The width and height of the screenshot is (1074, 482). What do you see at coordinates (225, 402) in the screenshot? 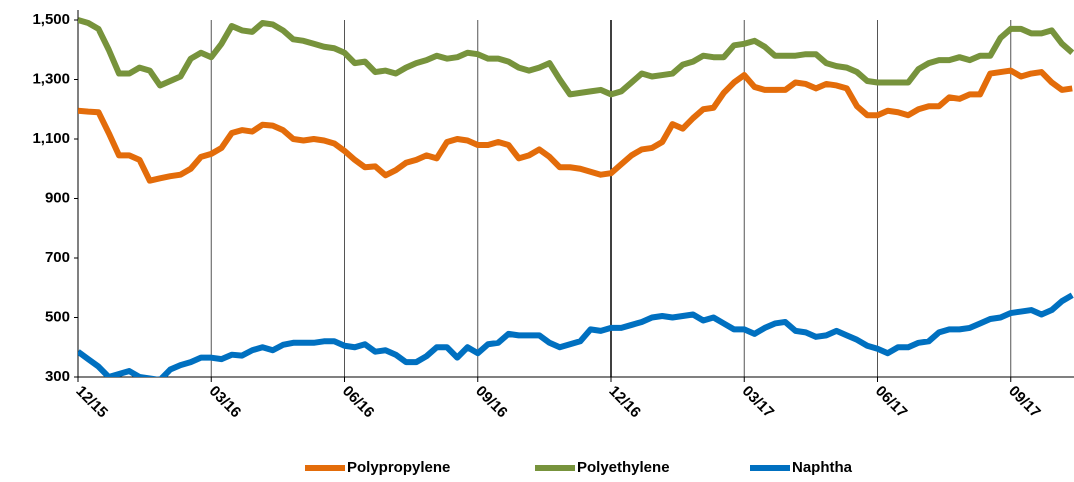
I see `x-tick-label: 03/16` at bounding box center [225, 402].